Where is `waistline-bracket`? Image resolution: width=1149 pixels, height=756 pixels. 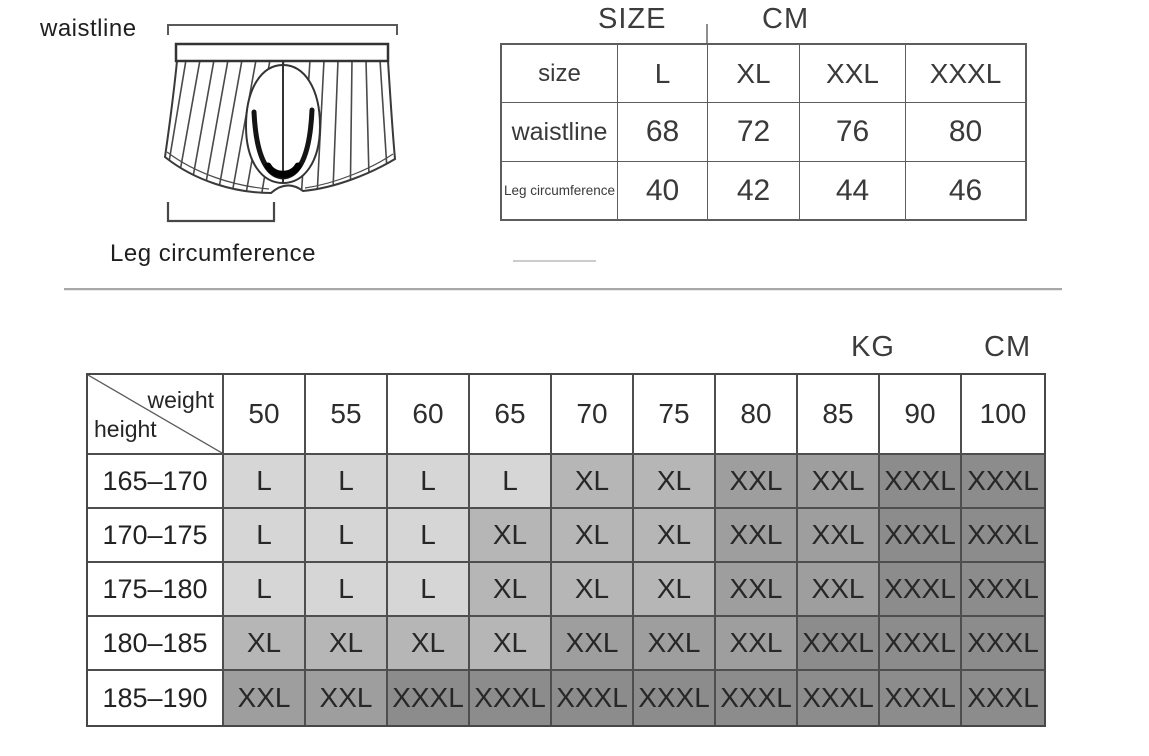
waistline-bracket is located at coordinates (282, 29).